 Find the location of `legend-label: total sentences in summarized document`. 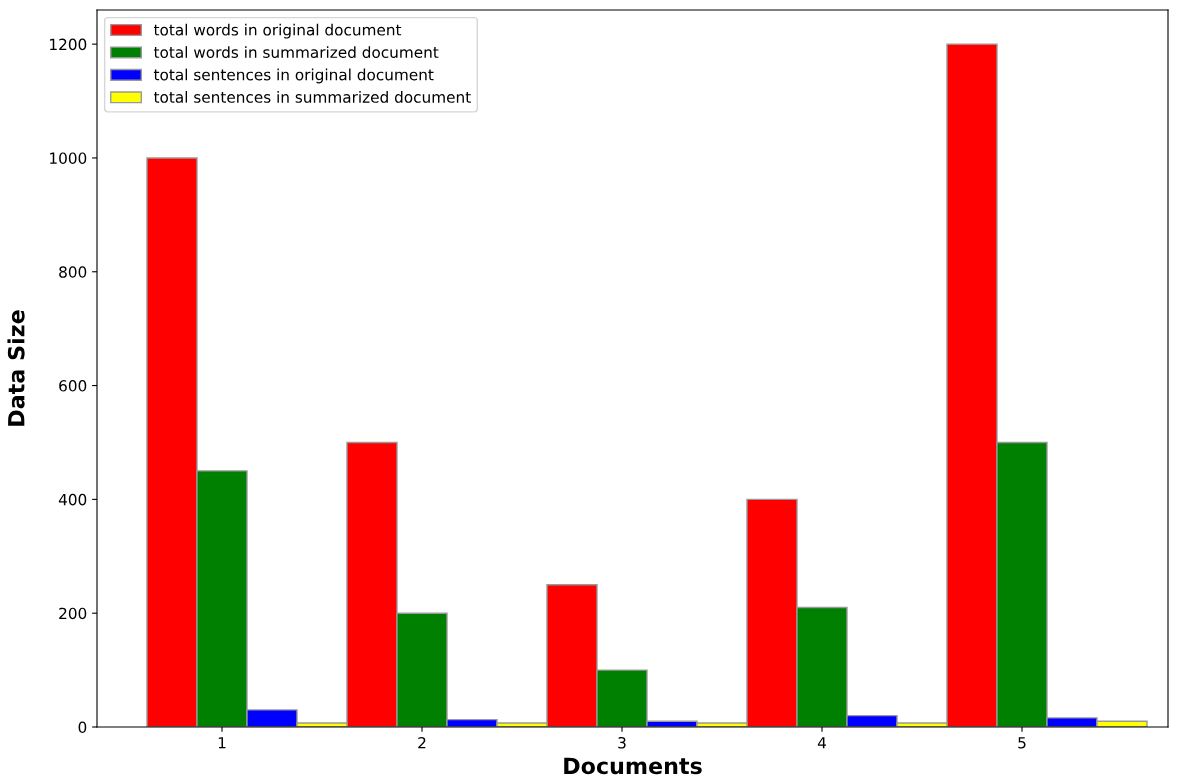

legend-label: total sentences in summarized document is located at coordinates (312, 97).